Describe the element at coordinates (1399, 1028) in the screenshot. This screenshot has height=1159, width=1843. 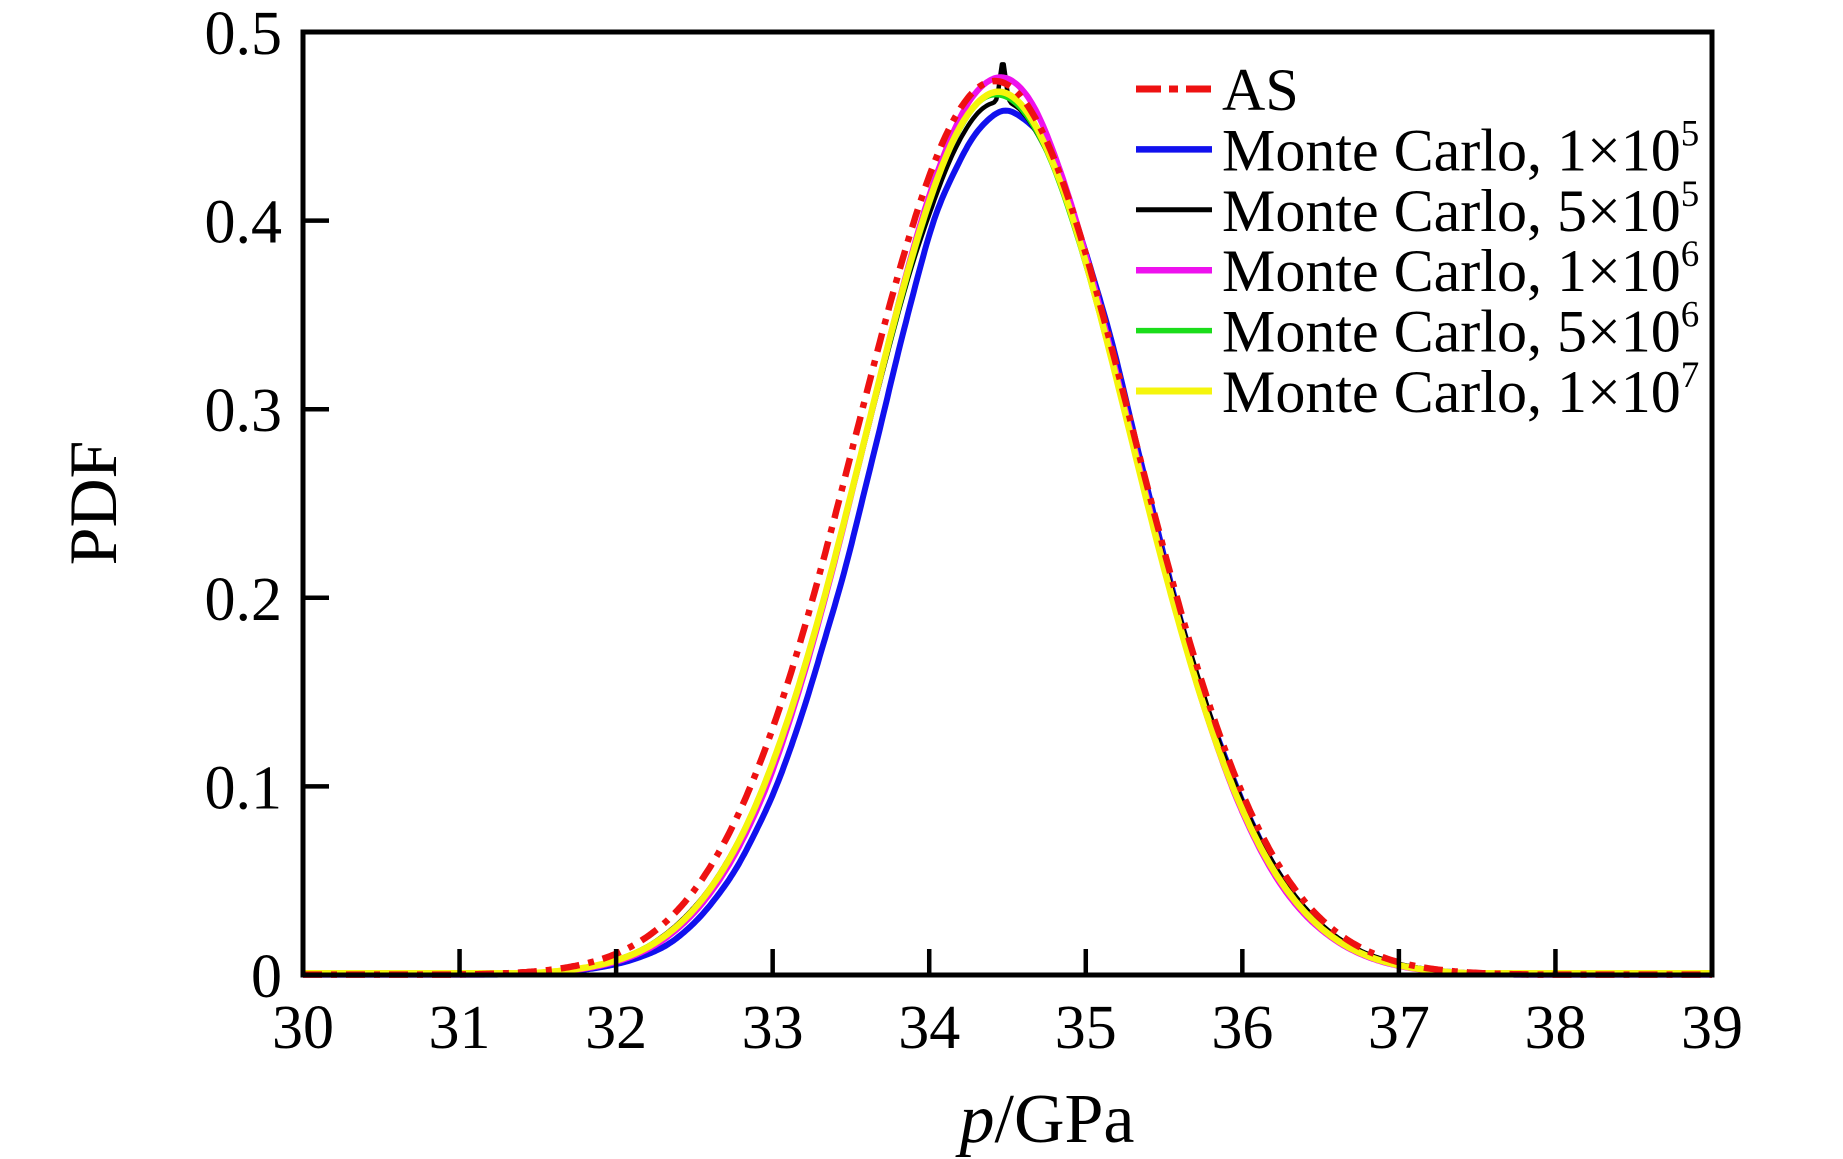
I see `x-tick-label-37: 37` at that location.